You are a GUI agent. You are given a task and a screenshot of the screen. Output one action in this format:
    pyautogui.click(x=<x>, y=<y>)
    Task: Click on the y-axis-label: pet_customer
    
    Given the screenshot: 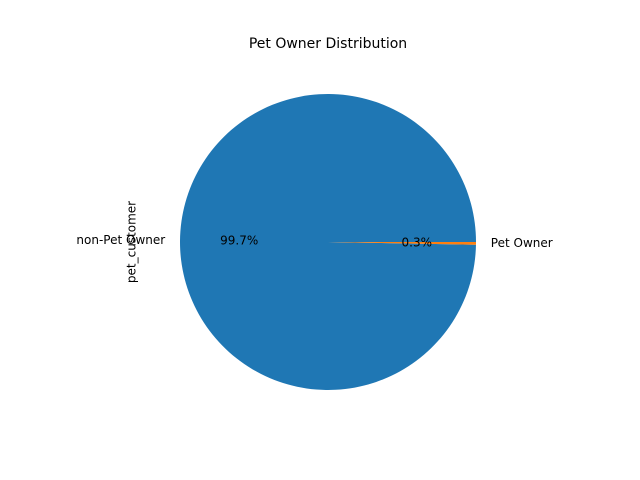 What is the action you would take?
    pyautogui.click(x=132, y=242)
    